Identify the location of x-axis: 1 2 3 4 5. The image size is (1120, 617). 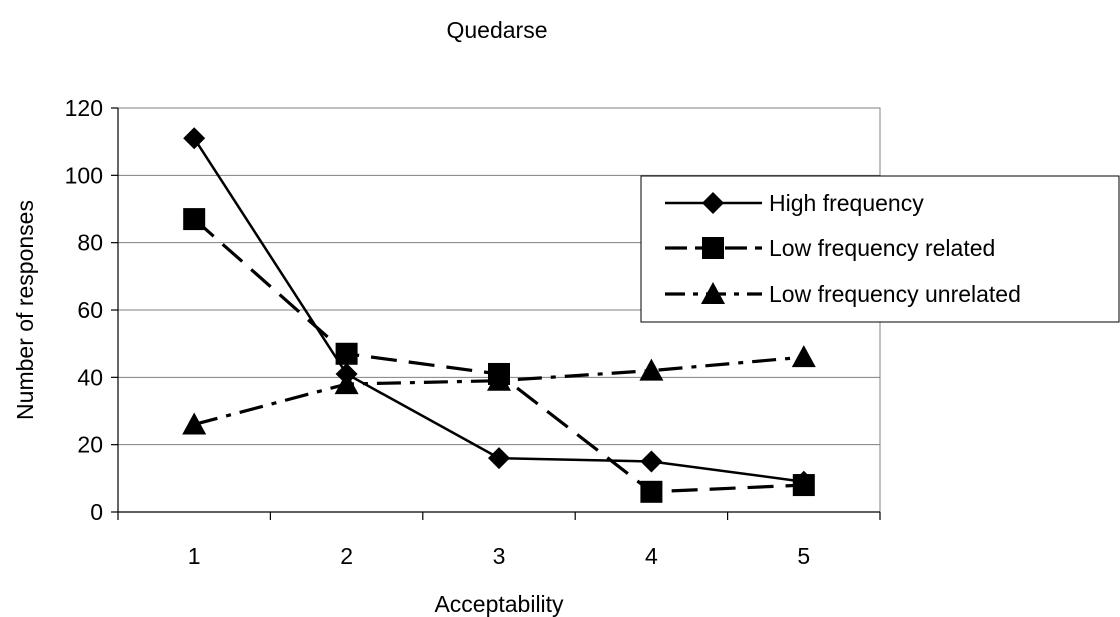
(499, 540).